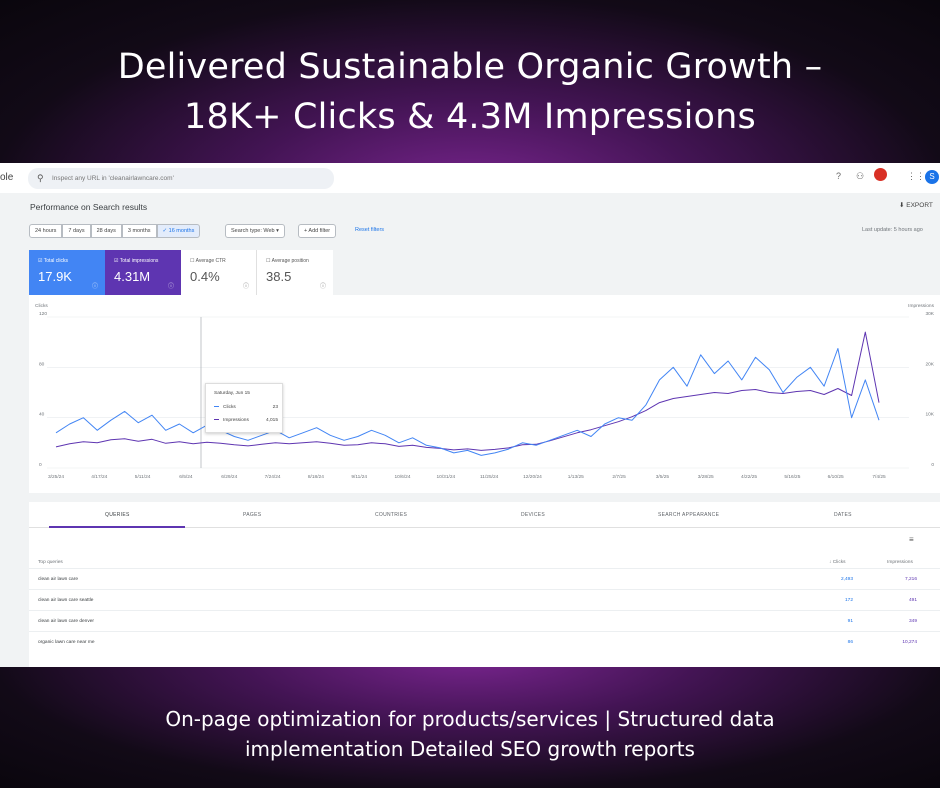 Image resolution: width=940 pixels, height=788 pixels. What do you see at coordinates (76, 231) in the screenshot?
I see `range-7-days: 7 days` at bounding box center [76, 231].